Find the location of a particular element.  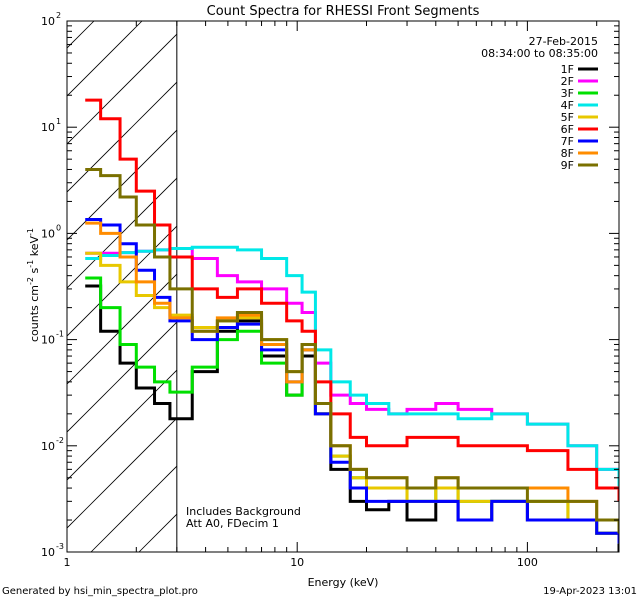

legend-label: 4F is located at coordinates (567, 105).